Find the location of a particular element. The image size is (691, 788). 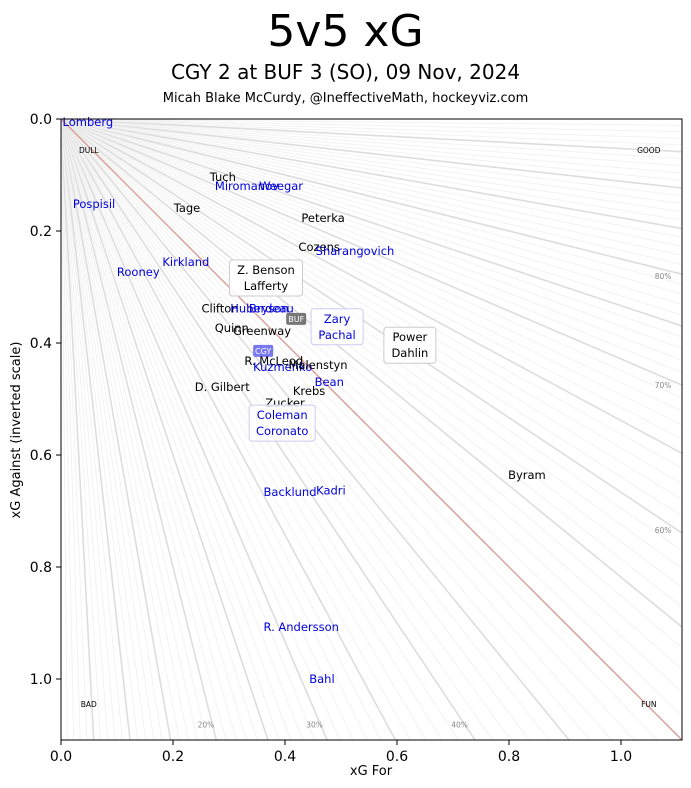

player-label: Backlund is located at coordinates (290, 492).